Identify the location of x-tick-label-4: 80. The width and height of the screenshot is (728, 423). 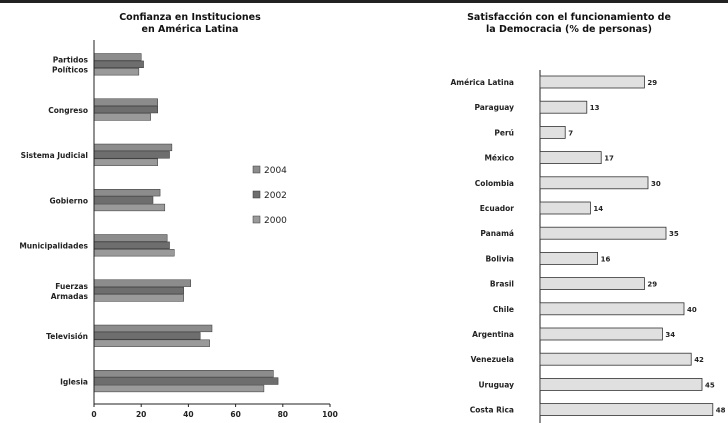
(283, 414).